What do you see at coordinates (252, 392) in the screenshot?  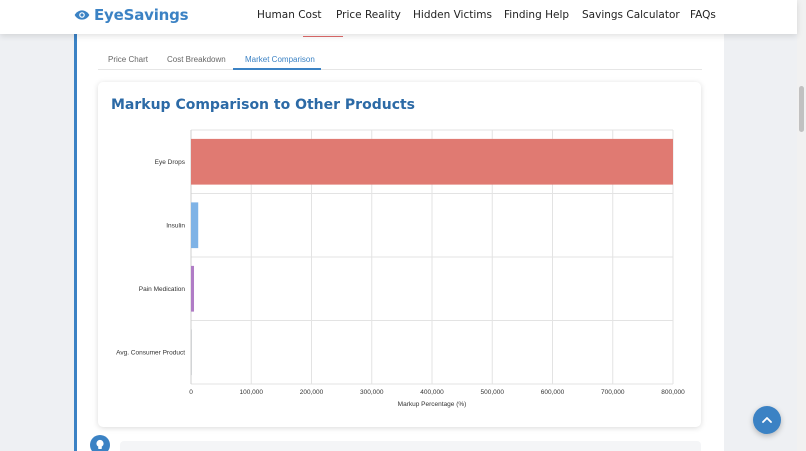 I see `x-tick-label: 100,000` at bounding box center [252, 392].